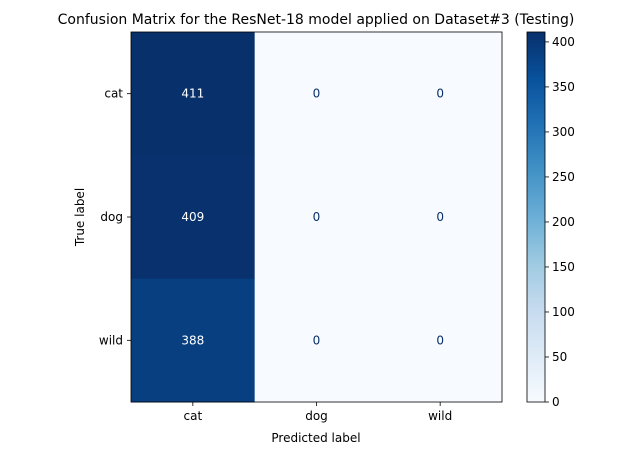 Image resolution: width=632 pixels, height=455 pixels. I want to click on colorbar-tick-label: 350, so click(563, 87).